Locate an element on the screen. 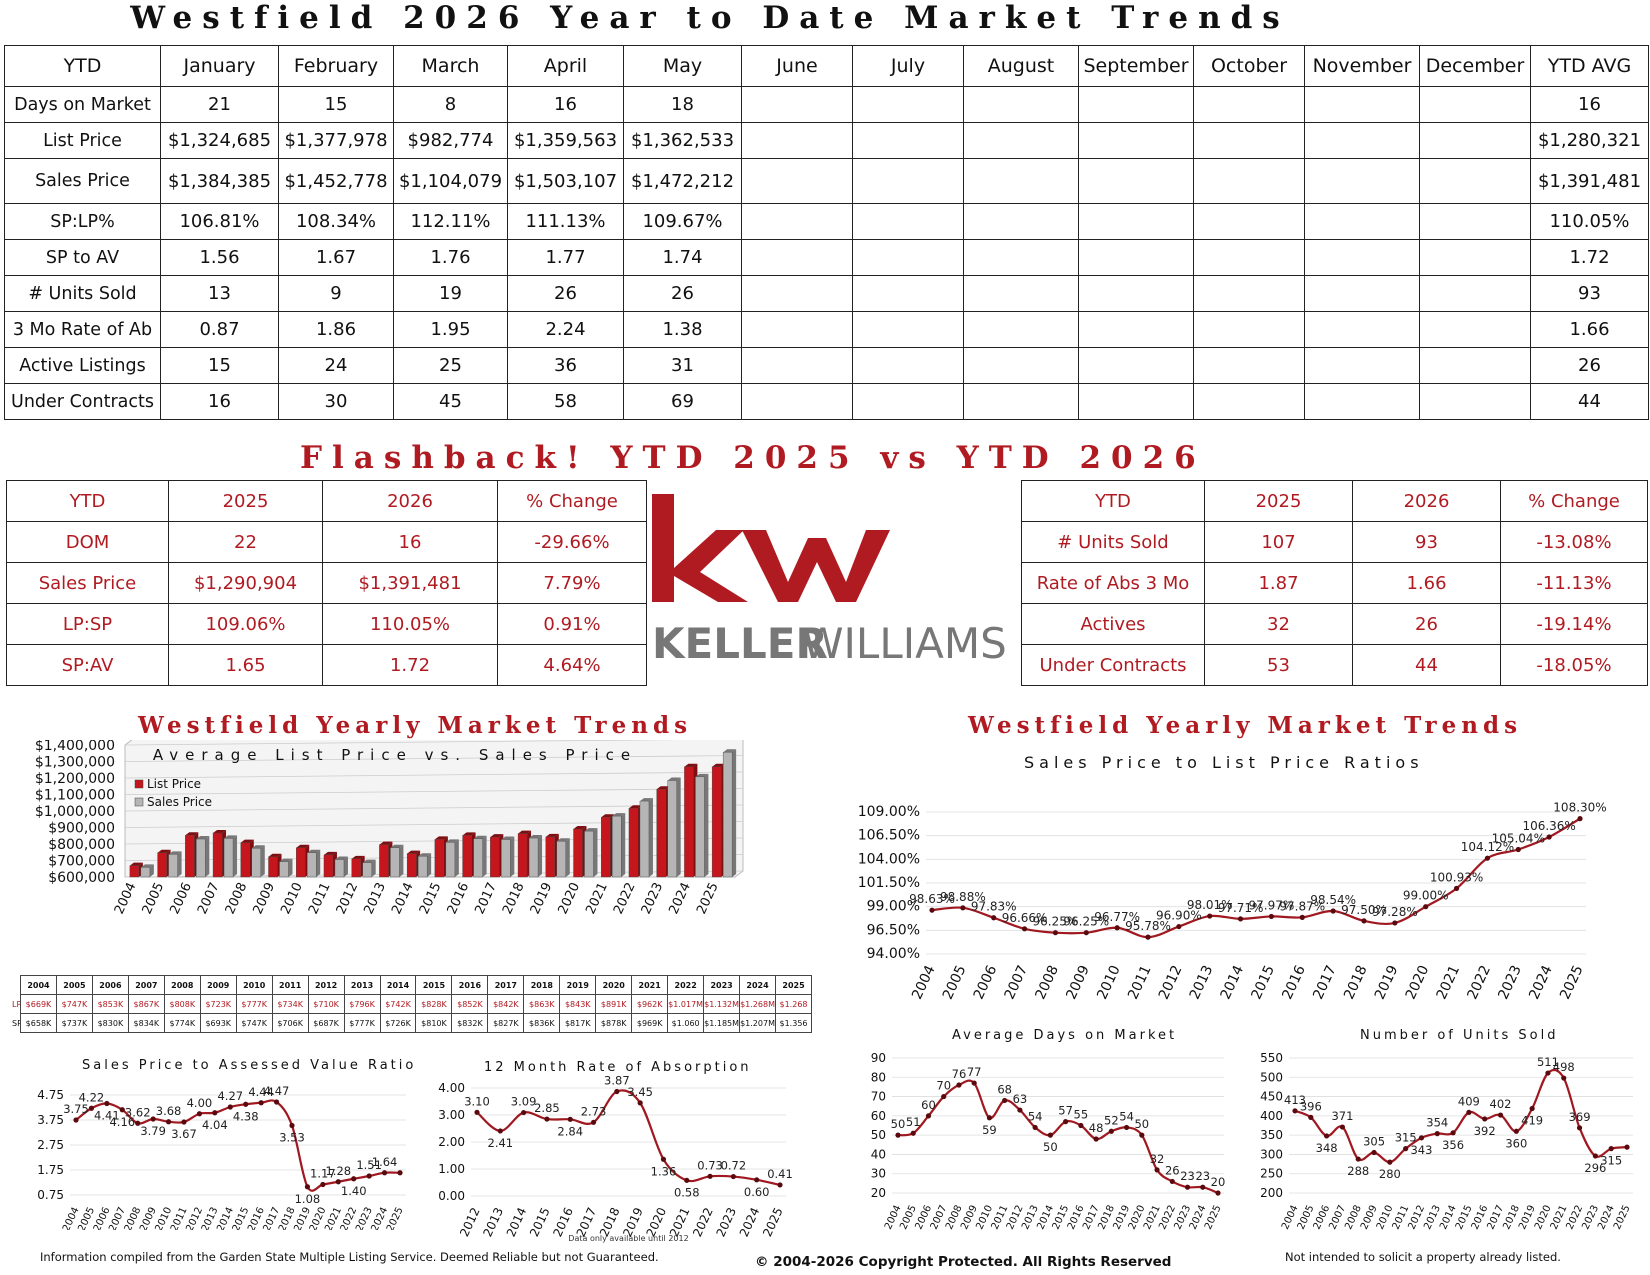 This screenshot has width=1650, height=1275. compare-row: Actives 32 26 -19.14% is located at coordinates (1334, 624).